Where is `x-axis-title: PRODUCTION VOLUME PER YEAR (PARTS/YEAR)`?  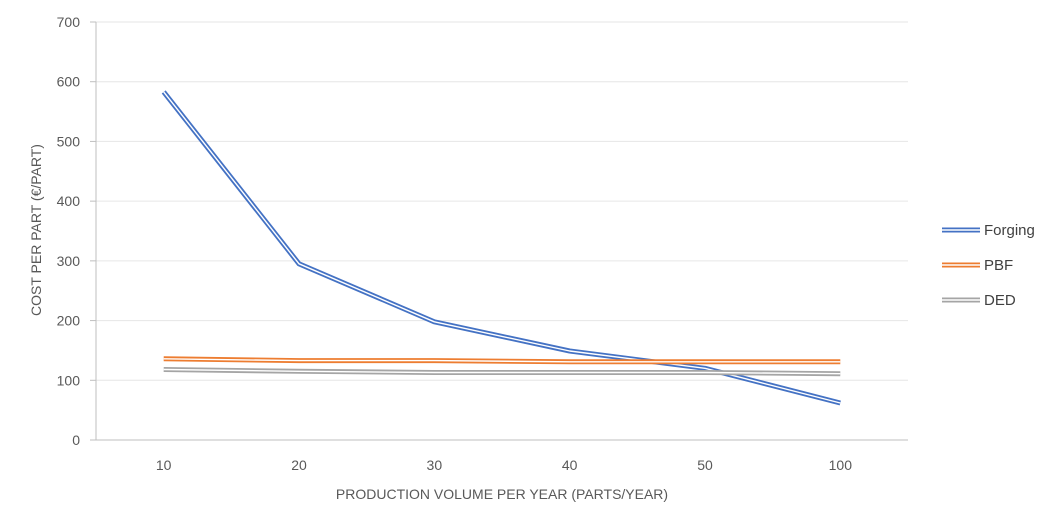 x-axis-title: PRODUCTION VOLUME PER YEAR (PARTS/YEAR) is located at coordinates (502, 494).